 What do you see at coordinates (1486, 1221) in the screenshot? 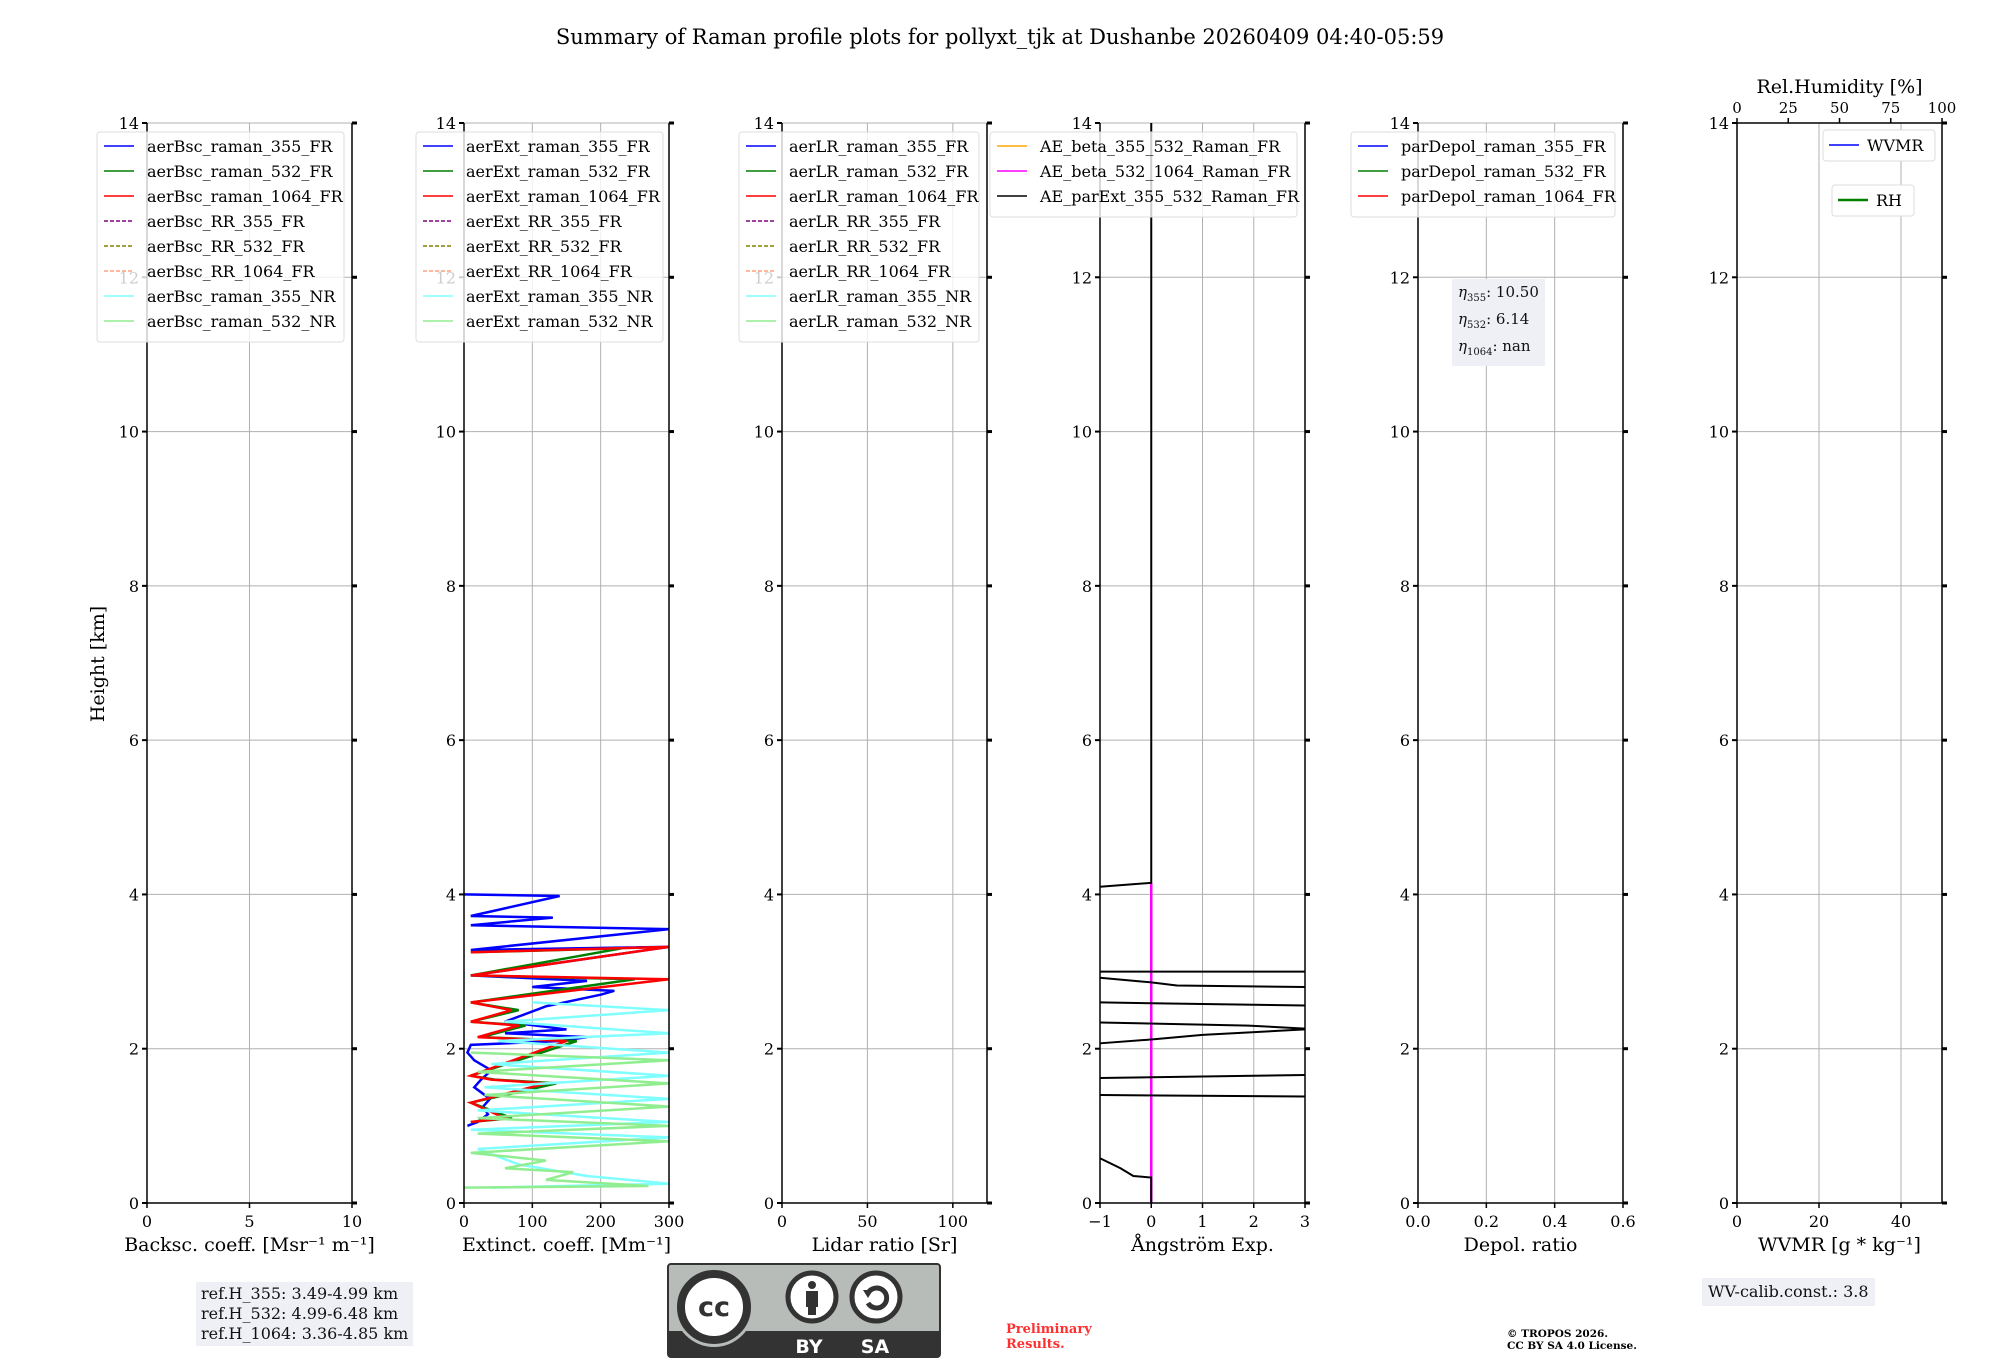
I see `x-tick-label: 0.2` at bounding box center [1486, 1221].